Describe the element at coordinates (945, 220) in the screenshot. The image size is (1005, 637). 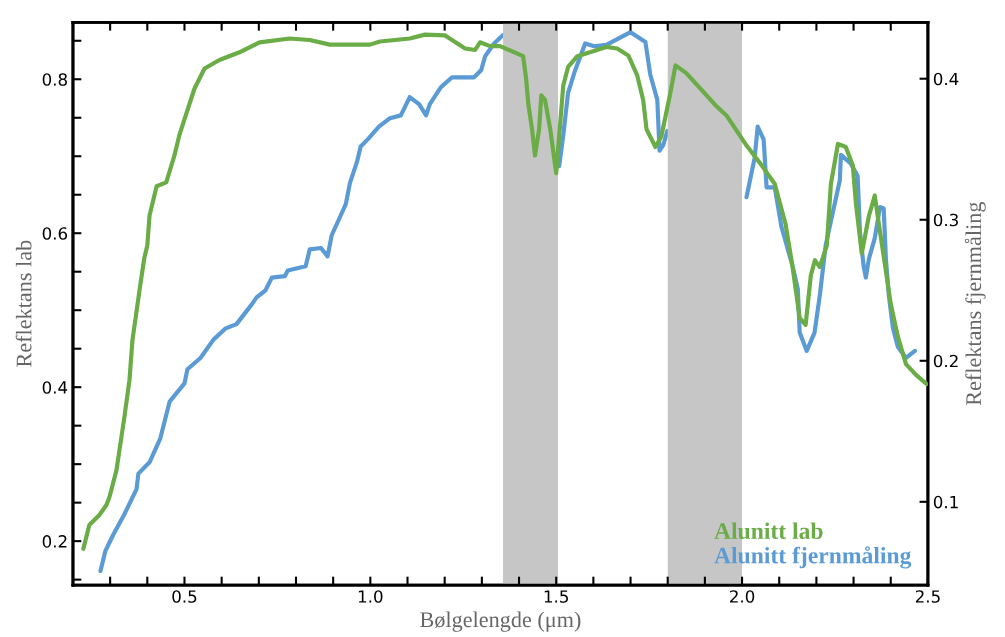
I see `y2-tick-label: 0.3` at that location.